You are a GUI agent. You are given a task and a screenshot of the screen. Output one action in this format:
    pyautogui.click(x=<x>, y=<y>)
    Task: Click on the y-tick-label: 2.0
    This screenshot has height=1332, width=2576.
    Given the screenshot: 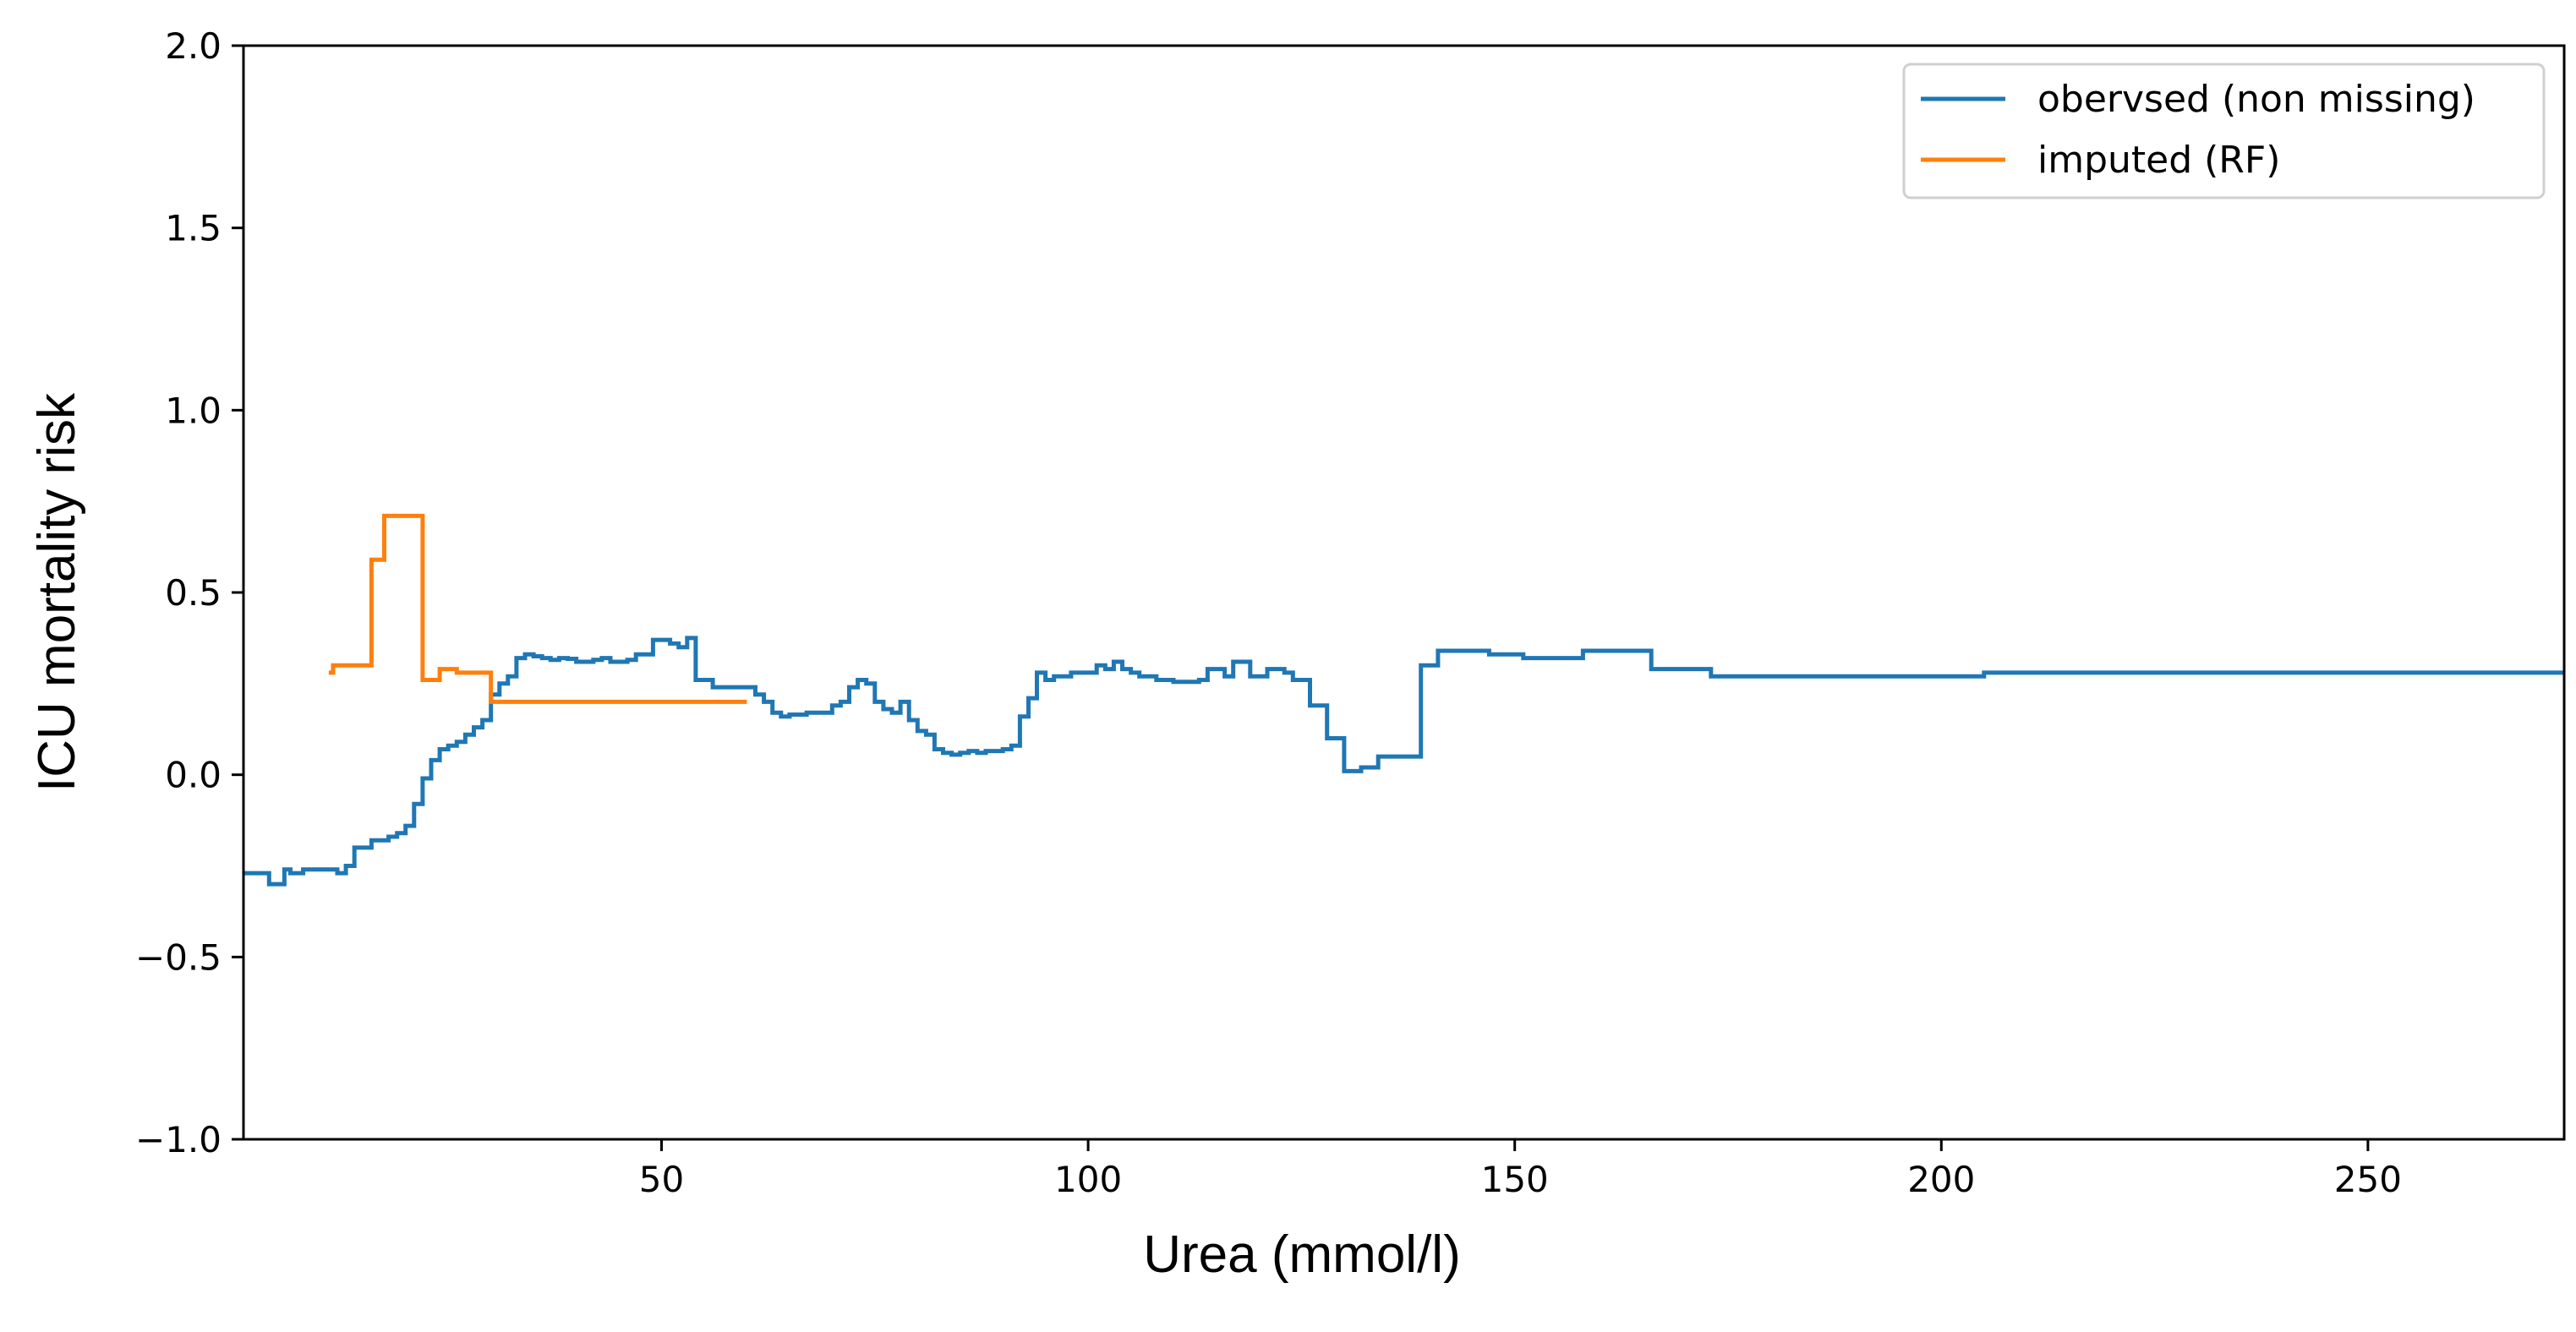 What is the action you would take?
    pyautogui.click(x=193, y=46)
    